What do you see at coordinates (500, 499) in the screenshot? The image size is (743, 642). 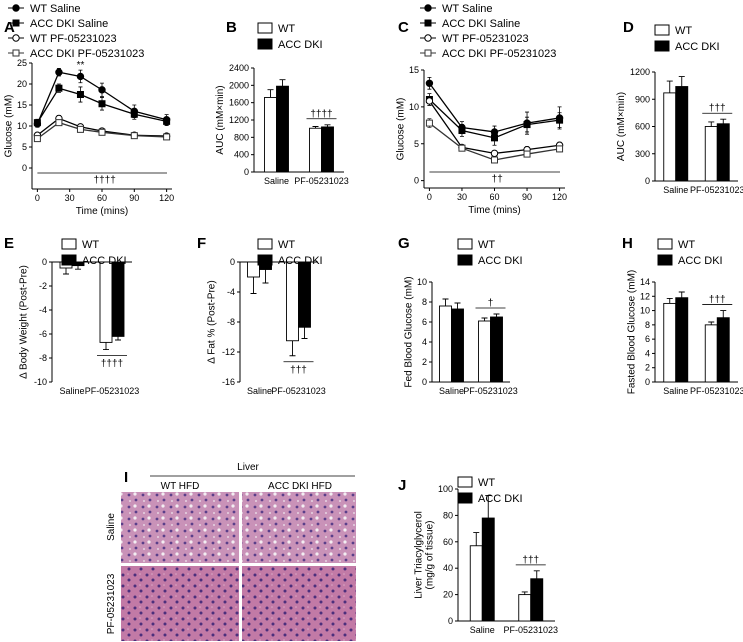 I see `legend-label: ACC DKI` at bounding box center [500, 499].